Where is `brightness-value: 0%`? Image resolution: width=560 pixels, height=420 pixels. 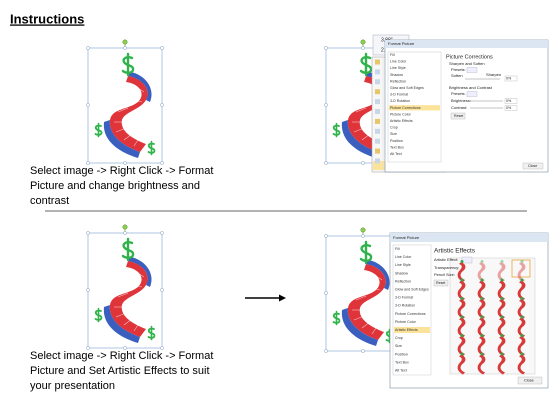 brightness-value: 0% is located at coordinates (509, 101).